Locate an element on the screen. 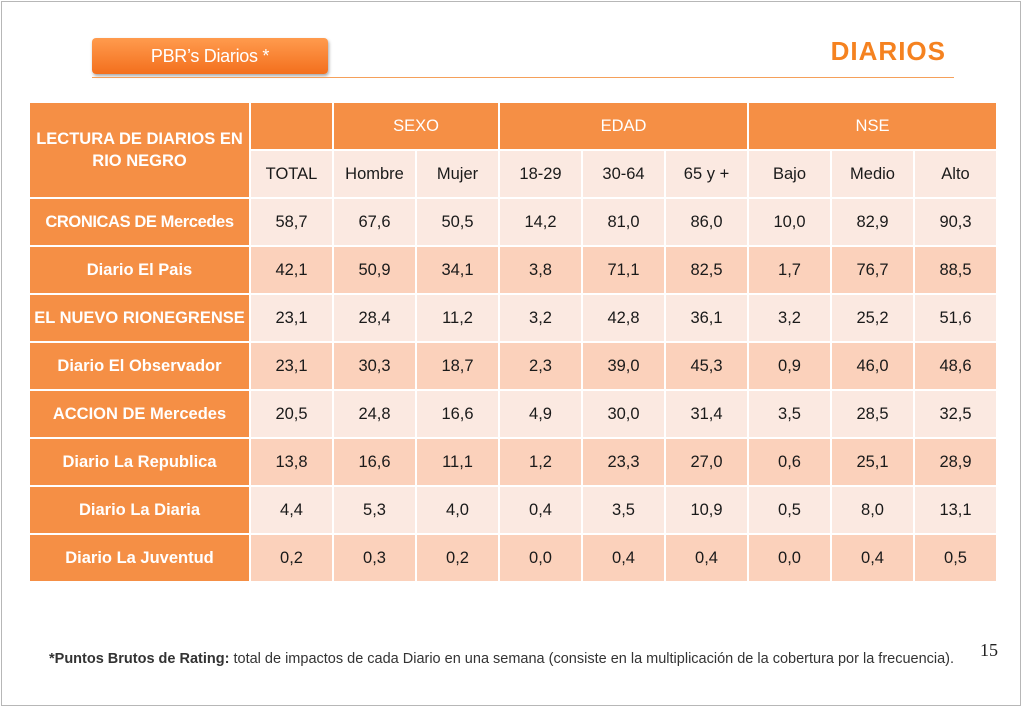 The width and height of the screenshot is (1024, 709). row-label: Diario La Juventud is located at coordinates (139, 558).